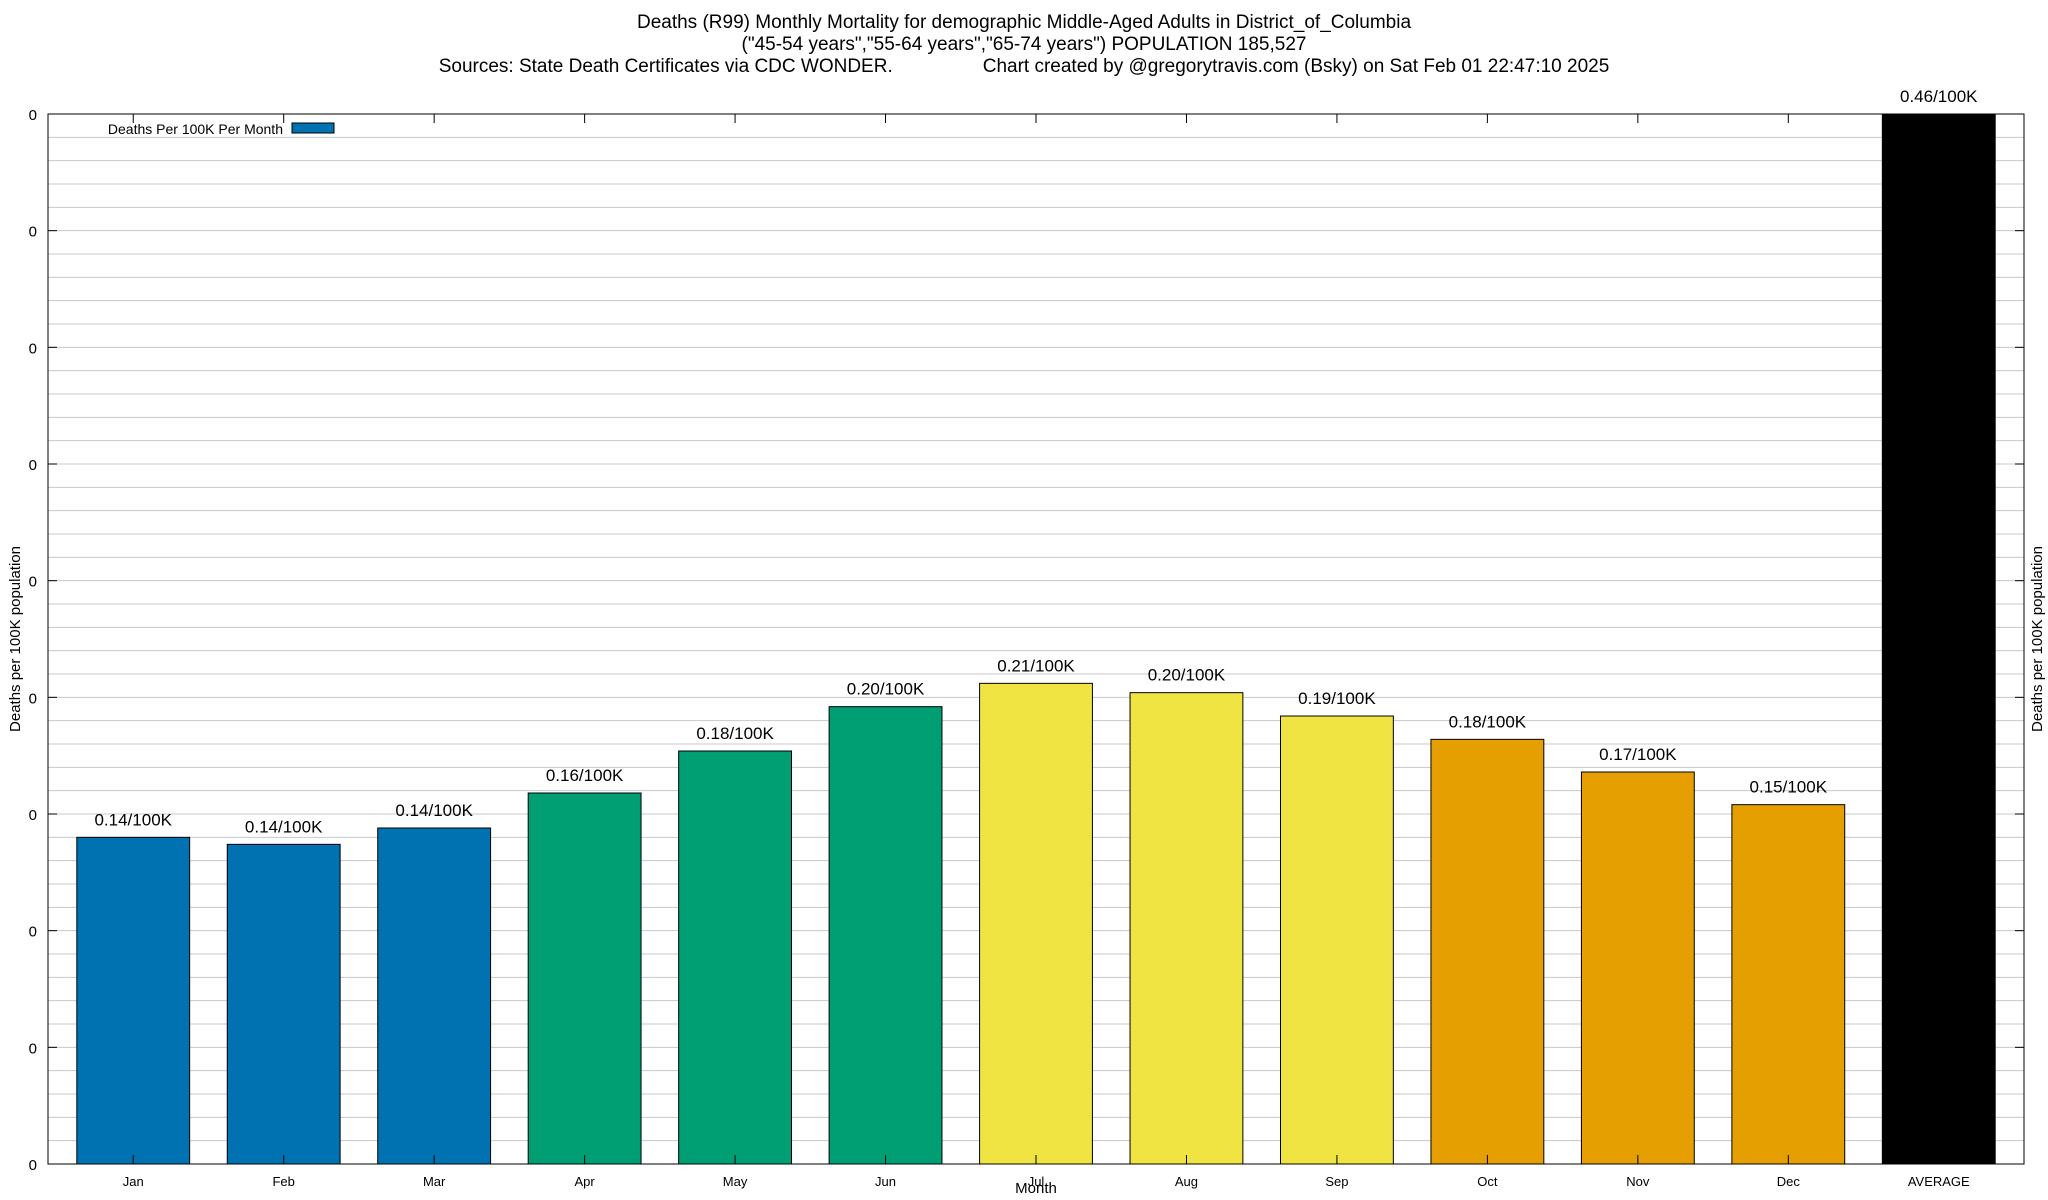  I want to click on x-tick-label: Sep, so click(1336, 1181).